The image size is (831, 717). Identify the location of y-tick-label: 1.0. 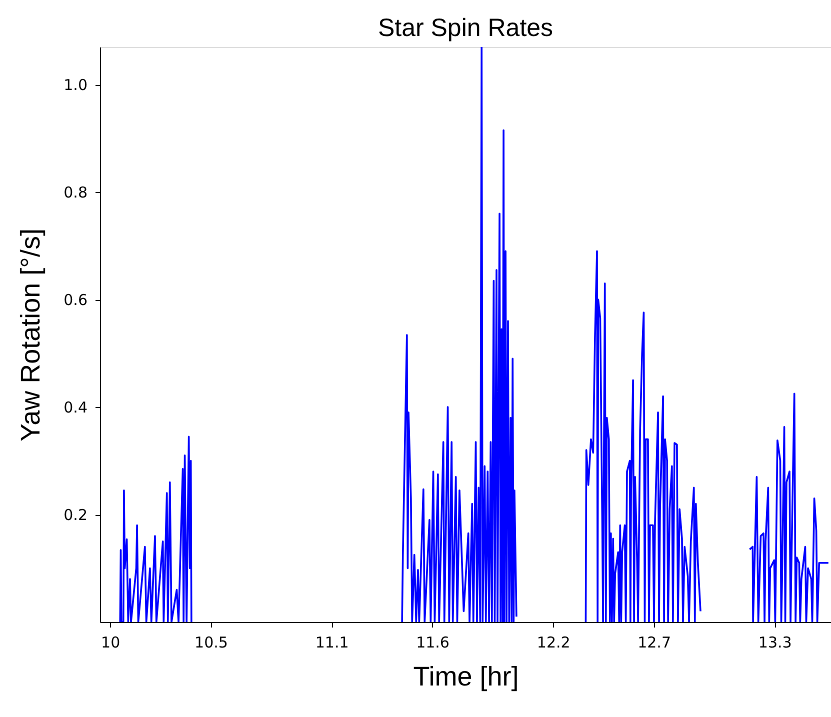
(76, 85).